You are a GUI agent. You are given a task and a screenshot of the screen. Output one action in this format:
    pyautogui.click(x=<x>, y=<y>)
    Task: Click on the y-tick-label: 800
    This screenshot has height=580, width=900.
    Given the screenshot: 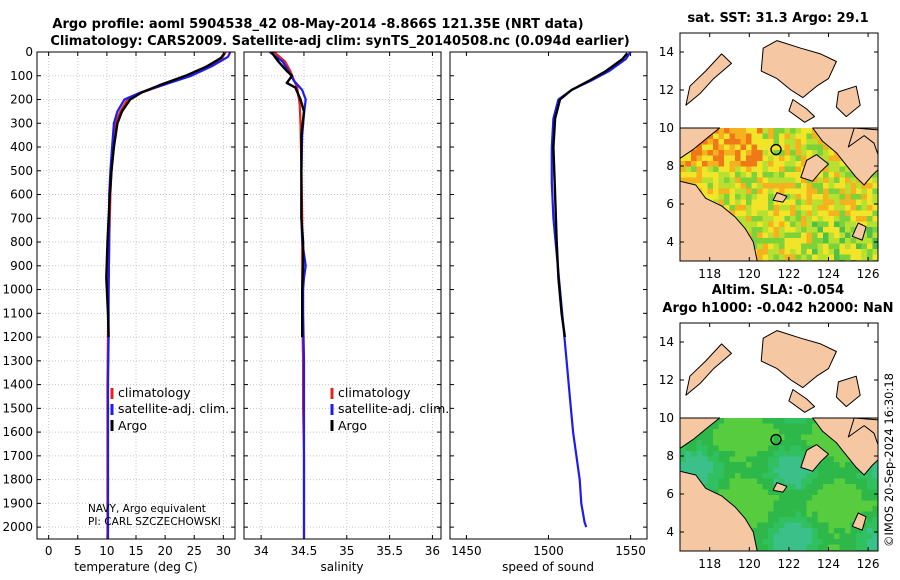 What is the action you would take?
    pyautogui.click(x=21, y=242)
    